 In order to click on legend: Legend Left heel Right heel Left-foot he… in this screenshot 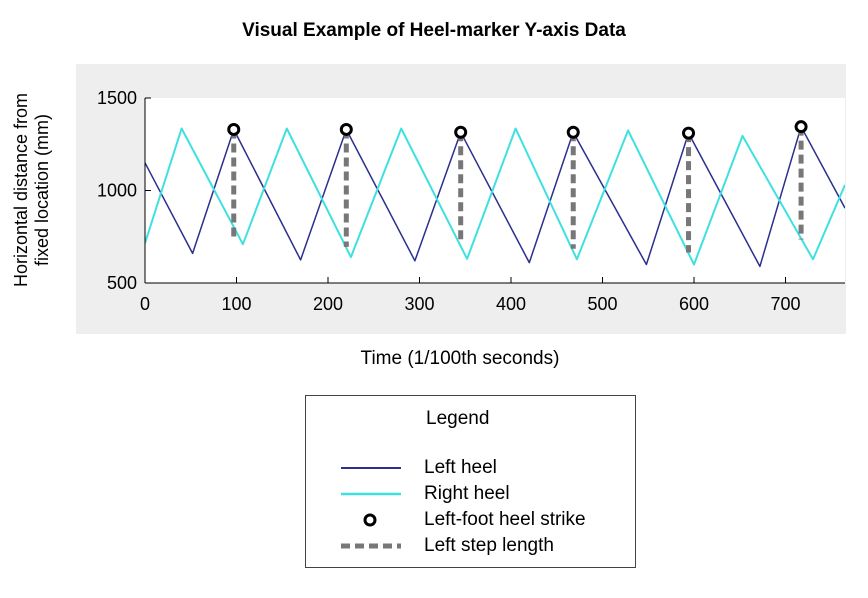, I will do `click(470, 481)`.